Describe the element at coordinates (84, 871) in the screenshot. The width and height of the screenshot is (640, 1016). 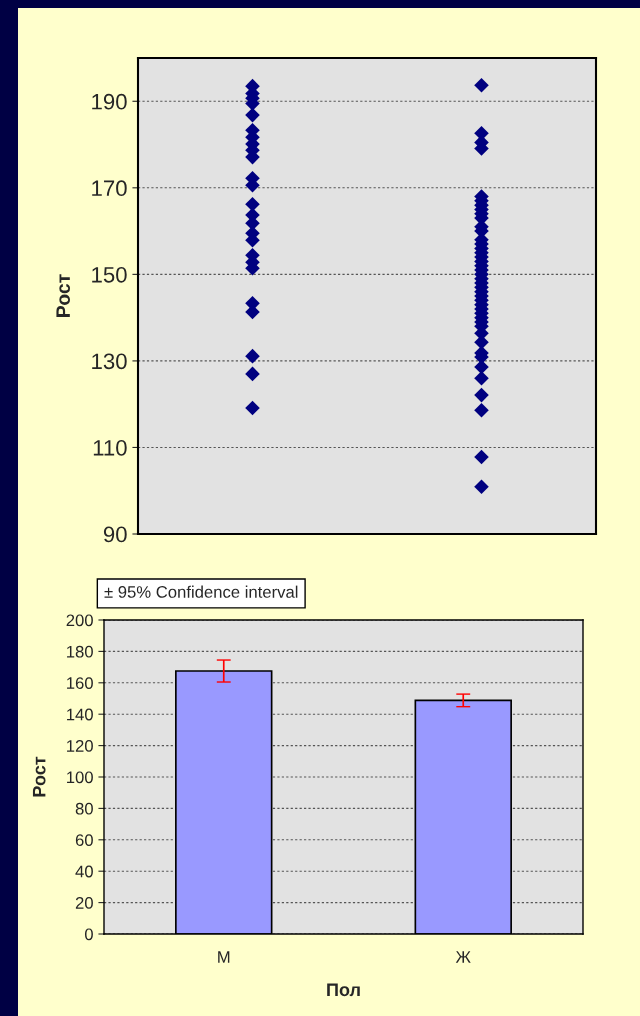
I see `y-tick-label: 40` at that location.